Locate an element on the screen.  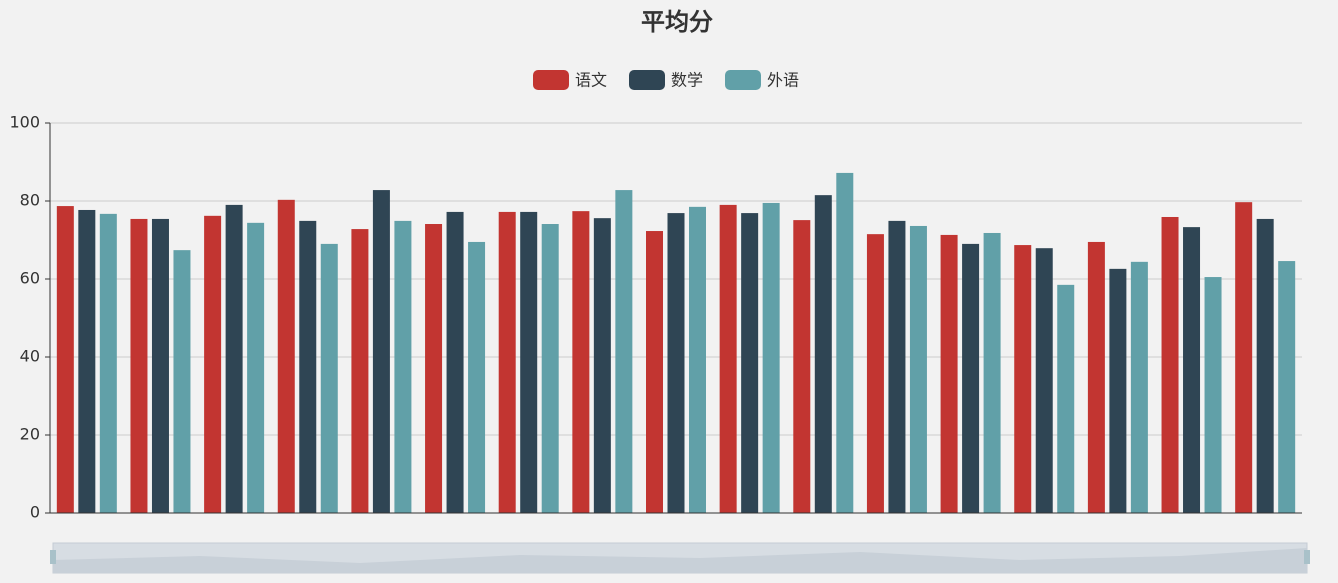
legend-label: 语文 is located at coordinates (591, 80).